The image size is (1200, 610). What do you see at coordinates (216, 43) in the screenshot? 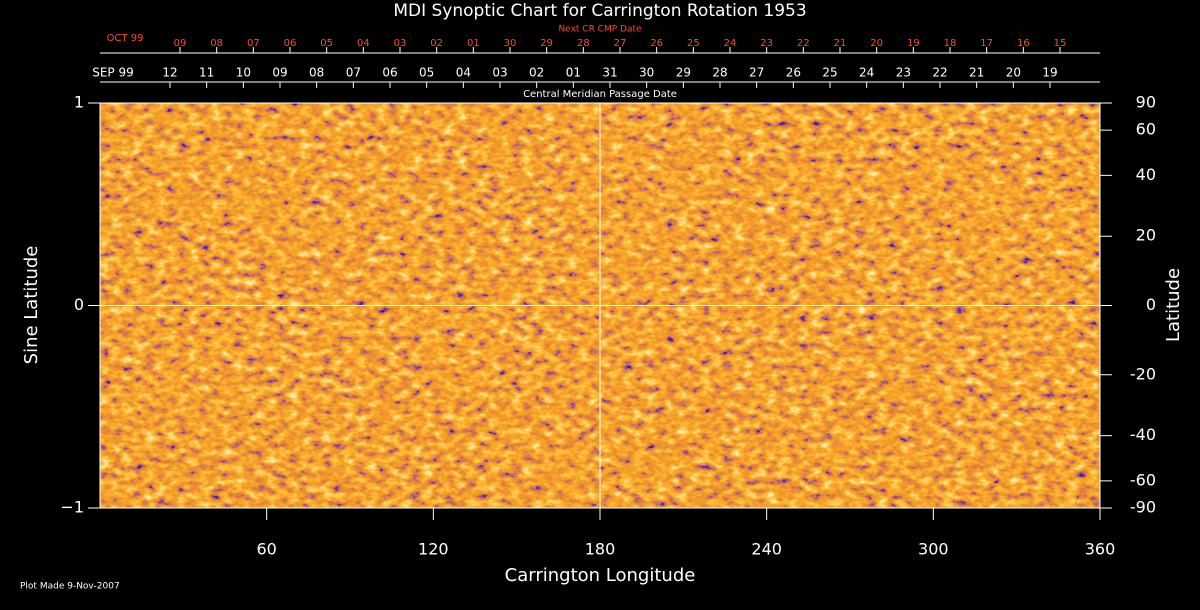
I see `next-tick-label: 08` at bounding box center [216, 43].